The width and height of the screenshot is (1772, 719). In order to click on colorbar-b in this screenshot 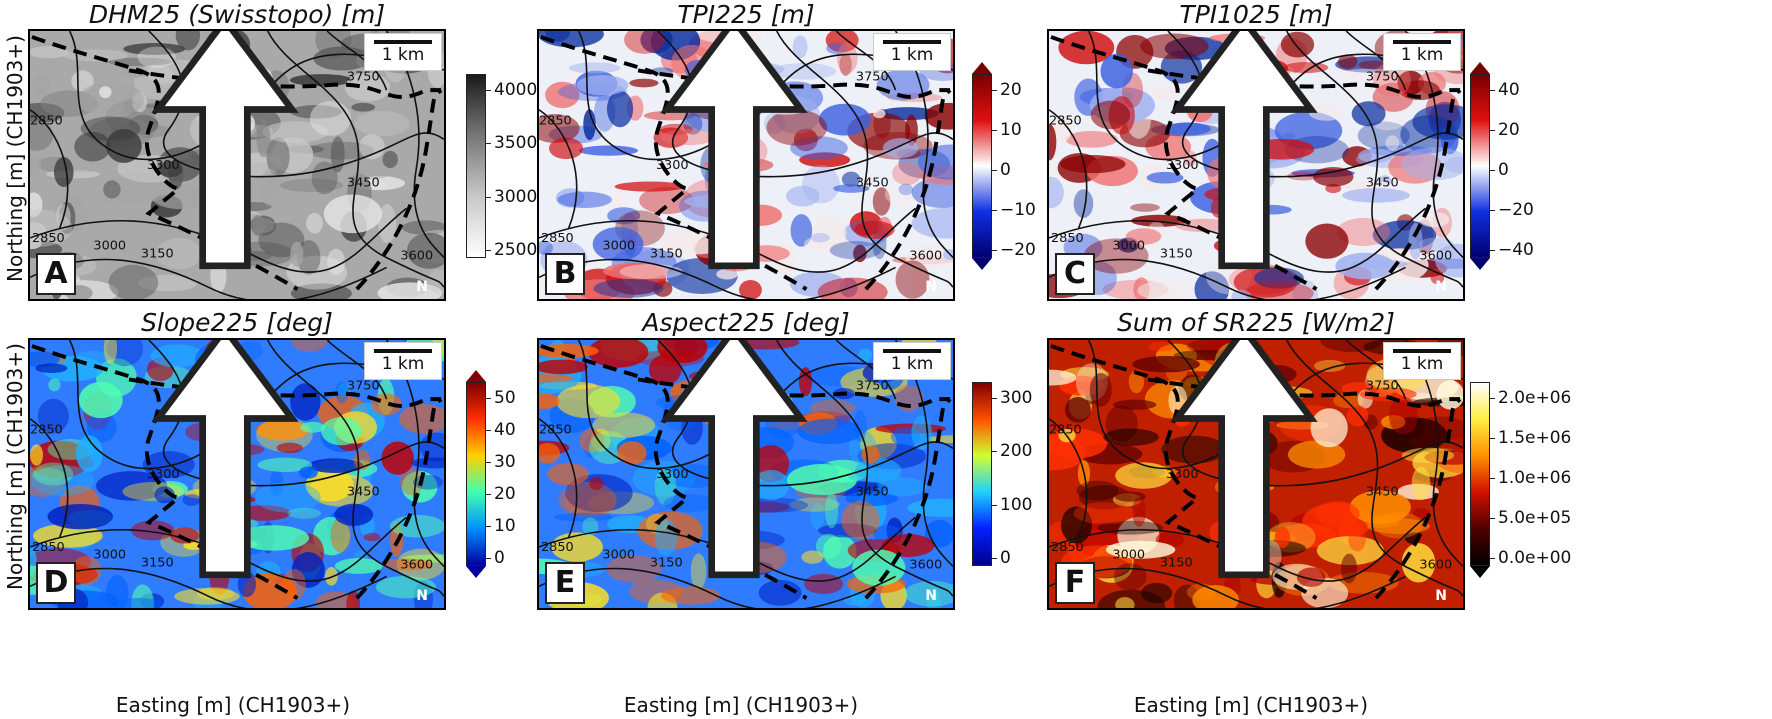, I will do `click(982, 166)`.